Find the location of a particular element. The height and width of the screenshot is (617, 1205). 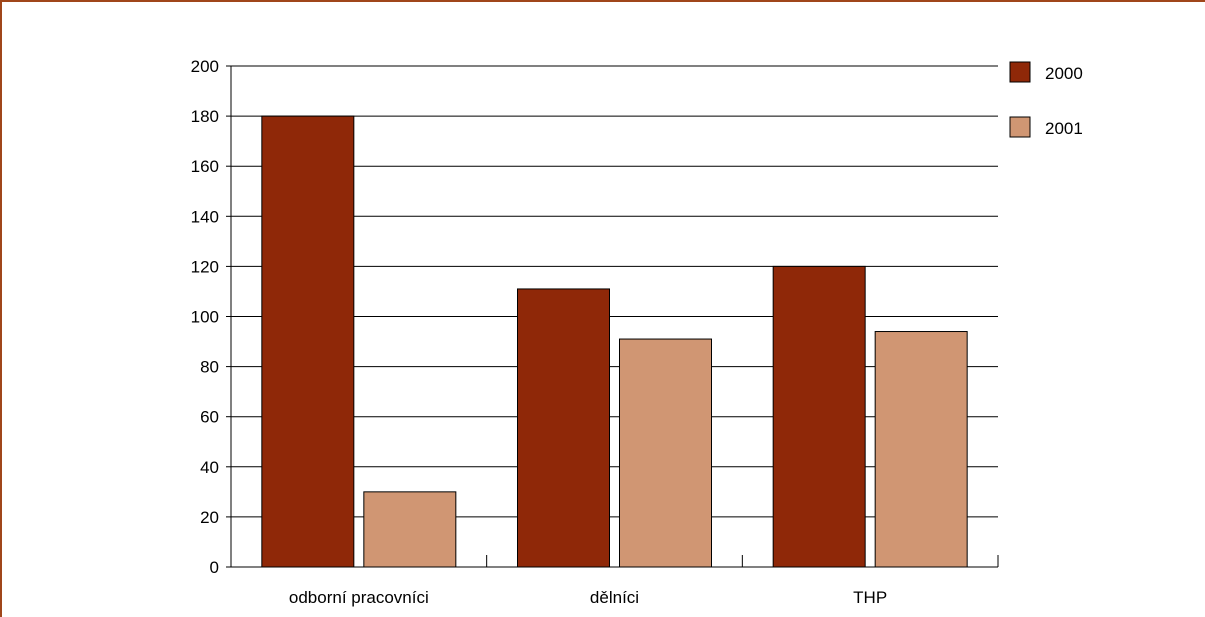

y-tick-label: 180 is located at coordinates (205, 116).